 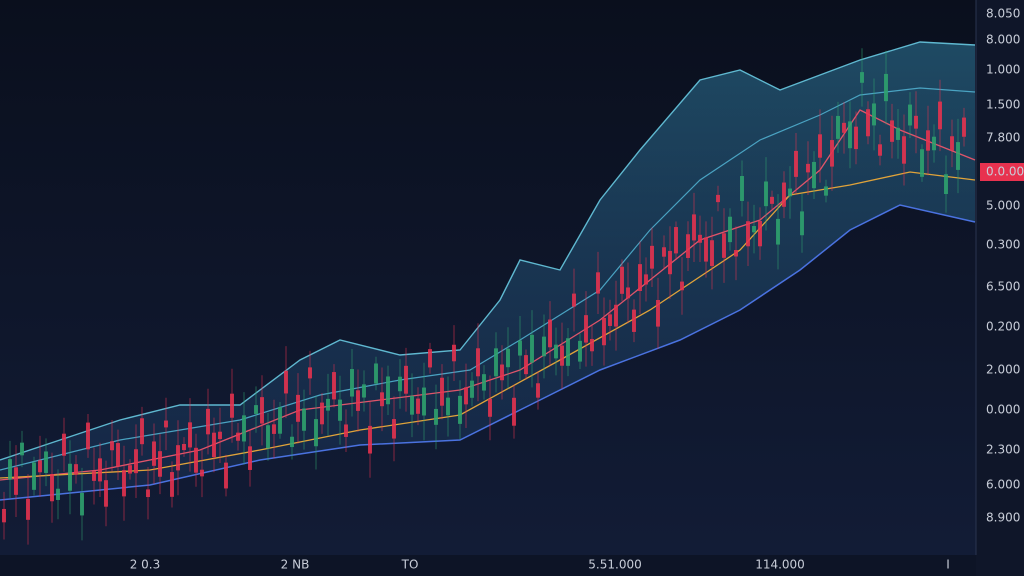 I want to click on time-label: I, so click(x=948, y=565).